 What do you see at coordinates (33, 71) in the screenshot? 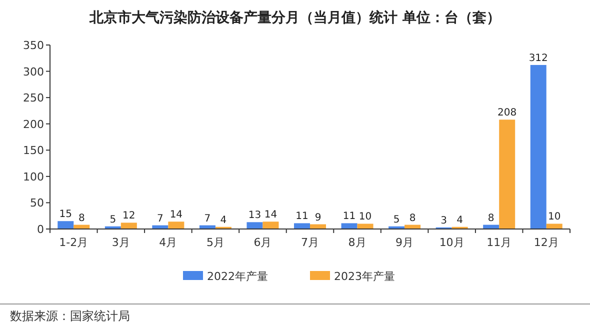
I see `y-tick-label: 300` at bounding box center [33, 71].